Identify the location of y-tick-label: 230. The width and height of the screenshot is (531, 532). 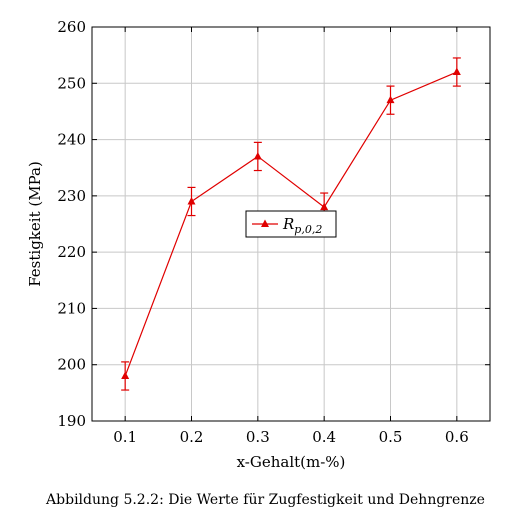
(71, 196).